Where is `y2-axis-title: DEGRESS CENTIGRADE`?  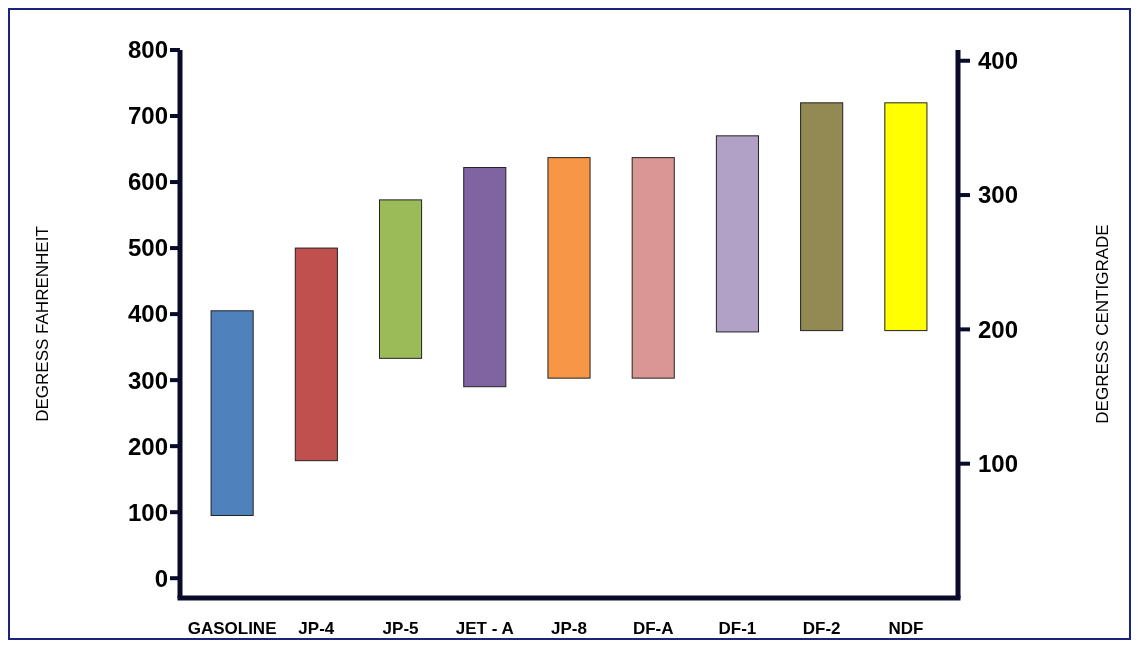
y2-axis-title: DEGRESS CENTIGRADE is located at coordinates (1102, 324).